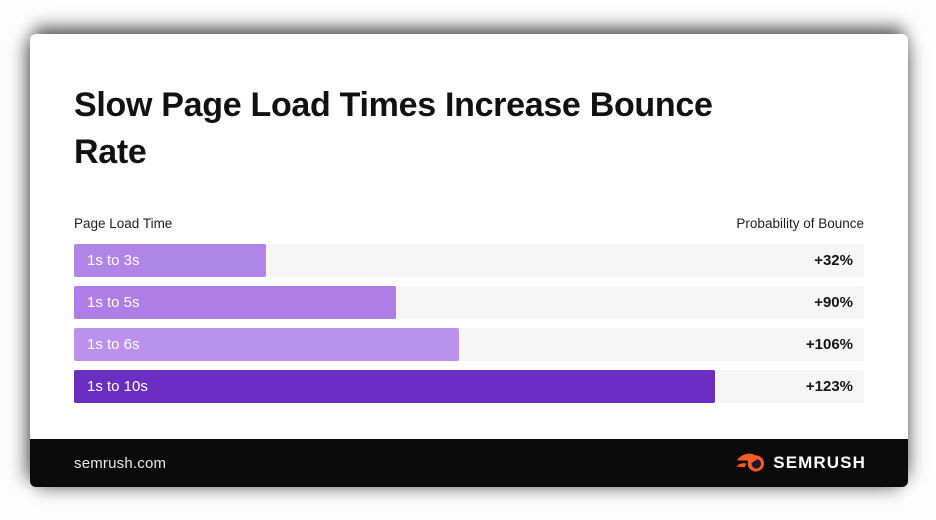  I want to click on brand-wordmark: SEMRUSH, so click(819, 462).